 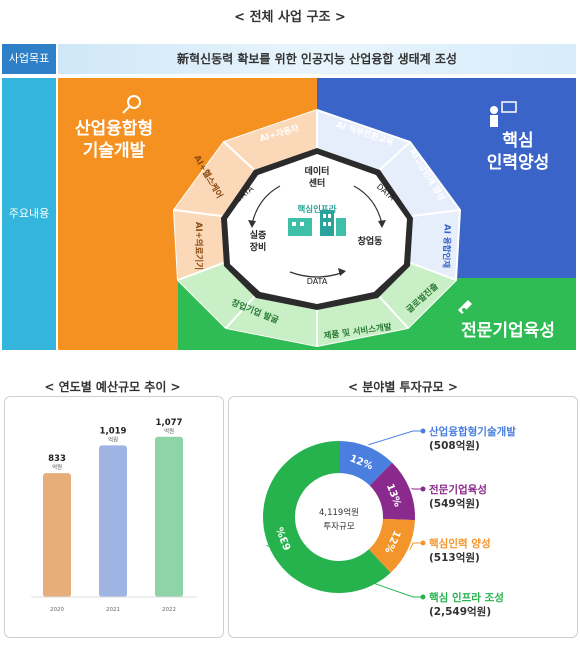 I want to click on presenter-icon, so click(x=503, y=114).